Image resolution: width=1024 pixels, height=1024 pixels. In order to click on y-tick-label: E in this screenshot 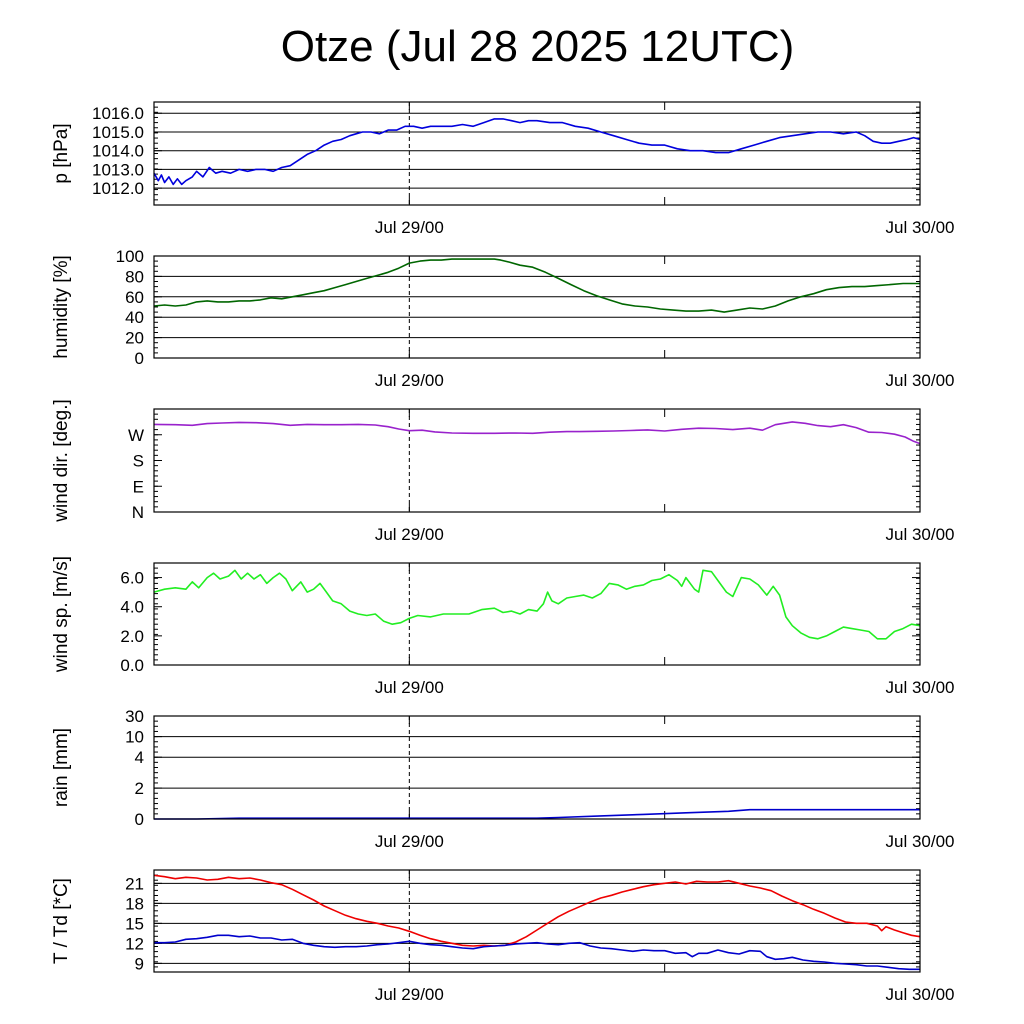, I will do `click(138, 486)`.